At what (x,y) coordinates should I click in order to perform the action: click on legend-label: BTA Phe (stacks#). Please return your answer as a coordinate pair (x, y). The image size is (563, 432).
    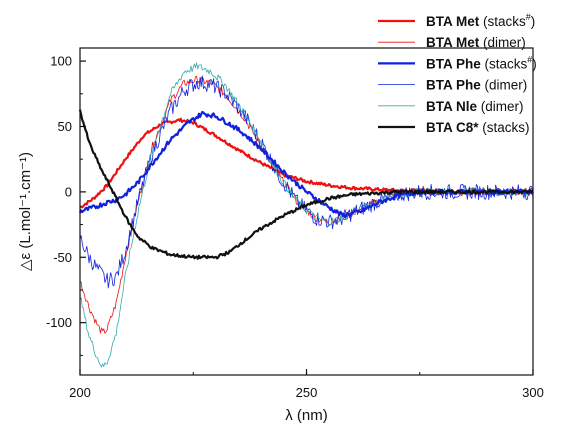
    Looking at the image, I should click on (481, 62).